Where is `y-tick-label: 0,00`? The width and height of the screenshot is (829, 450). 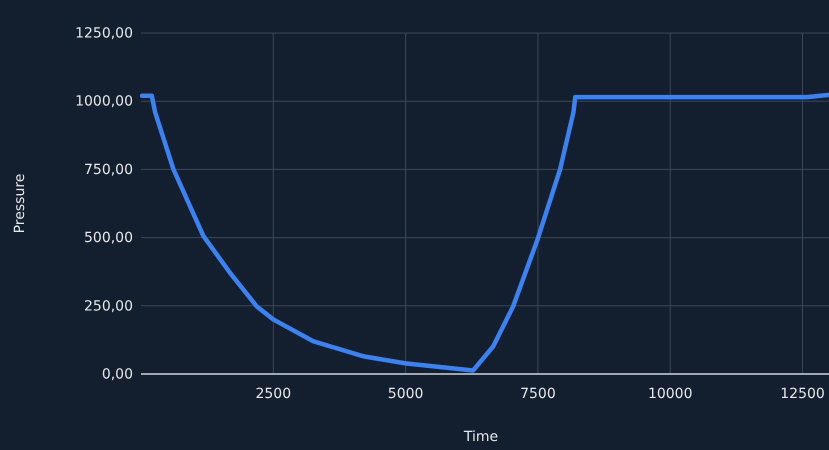
y-tick-label: 0,00 is located at coordinates (117, 374).